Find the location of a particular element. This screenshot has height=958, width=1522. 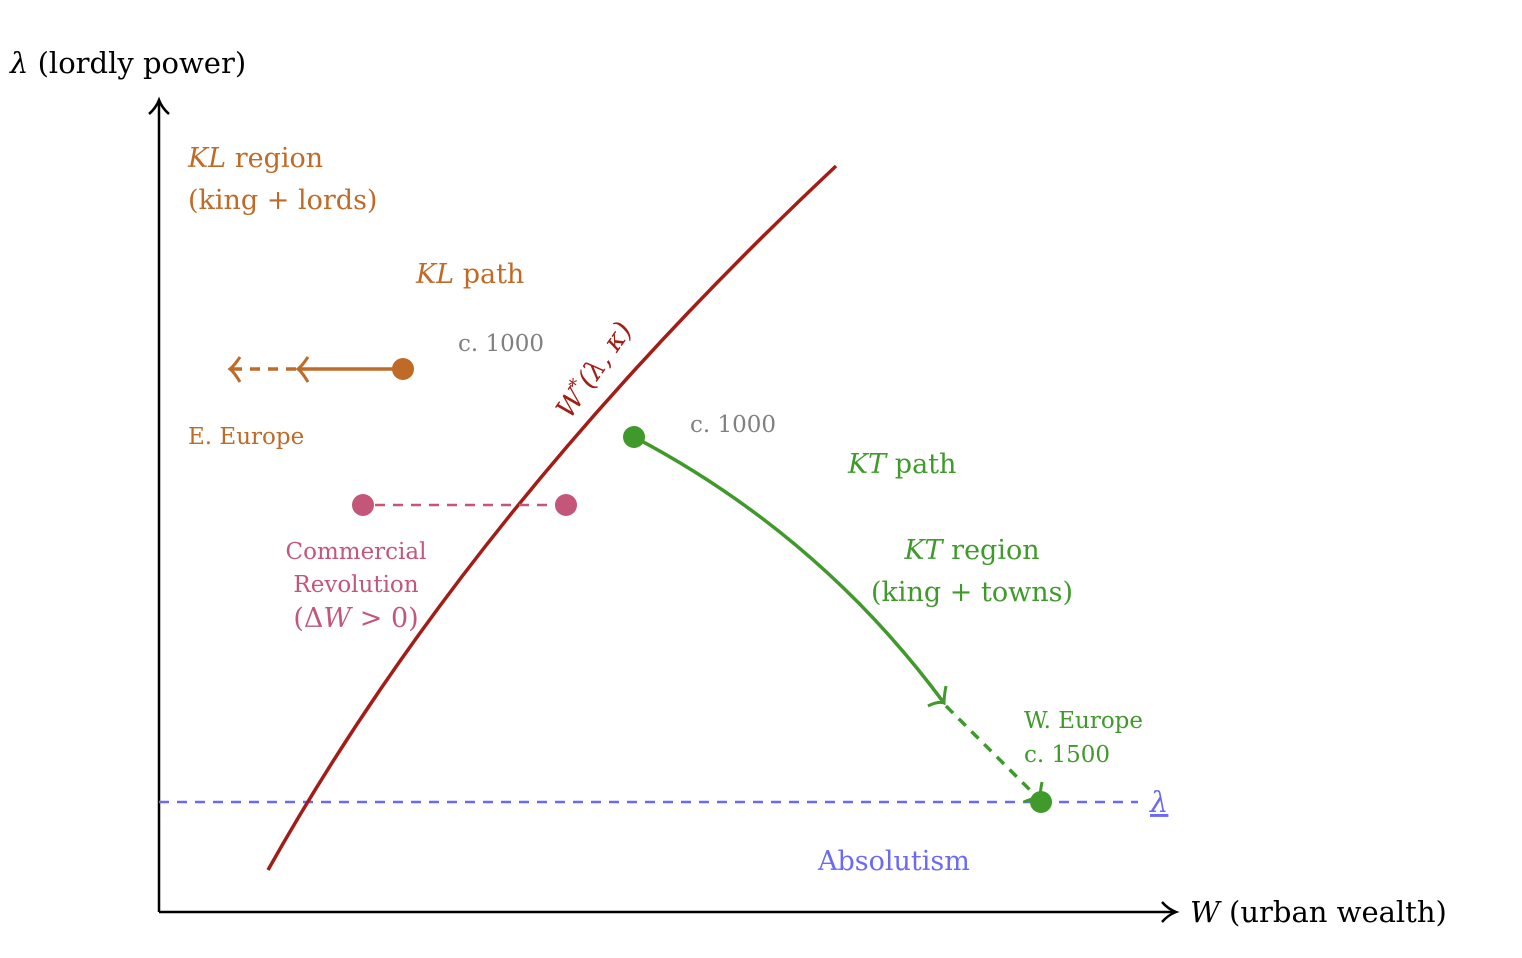

kt-end-date: c. 1500 is located at coordinates (1067, 755).